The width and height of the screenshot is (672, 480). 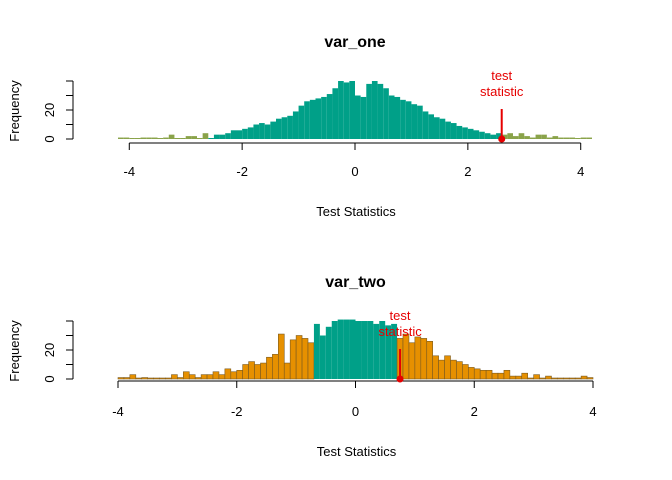 I want to click on x-tick-label: 4, so click(x=580, y=171).